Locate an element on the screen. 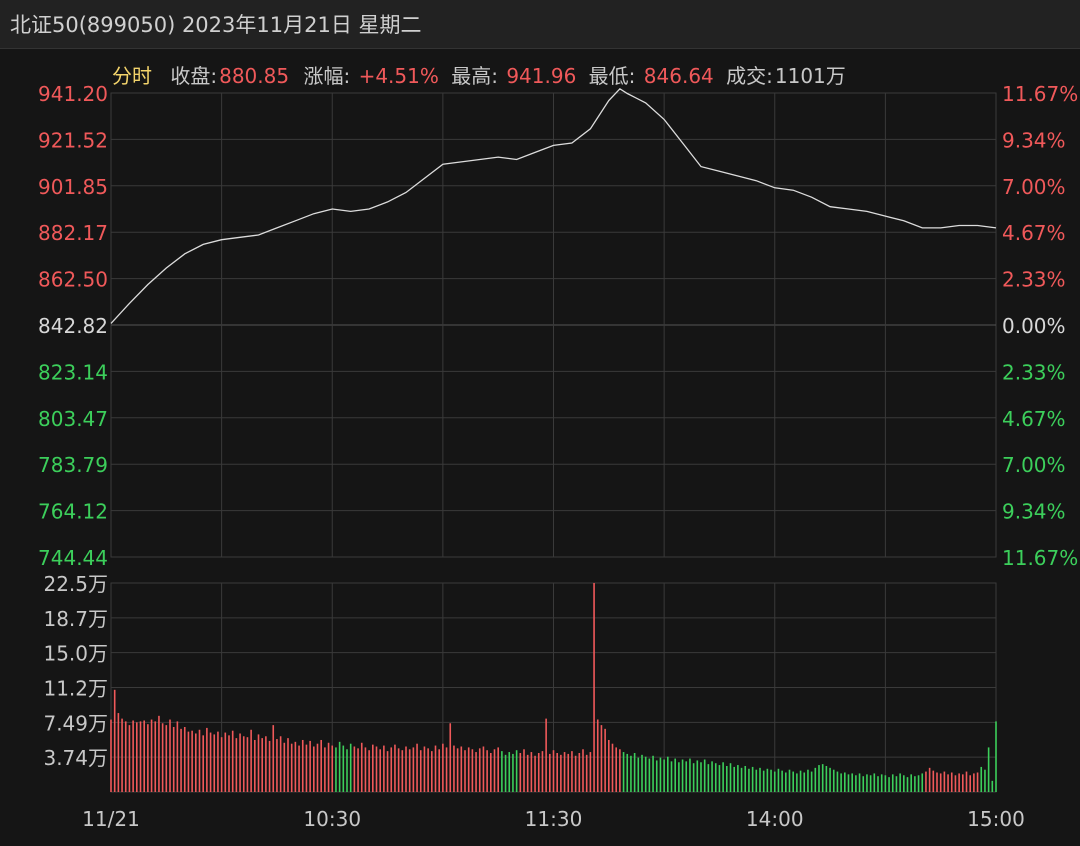 This screenshot has height=846, width=1080. price-tick-label: 842.82 is located at coordinates (73, 326).